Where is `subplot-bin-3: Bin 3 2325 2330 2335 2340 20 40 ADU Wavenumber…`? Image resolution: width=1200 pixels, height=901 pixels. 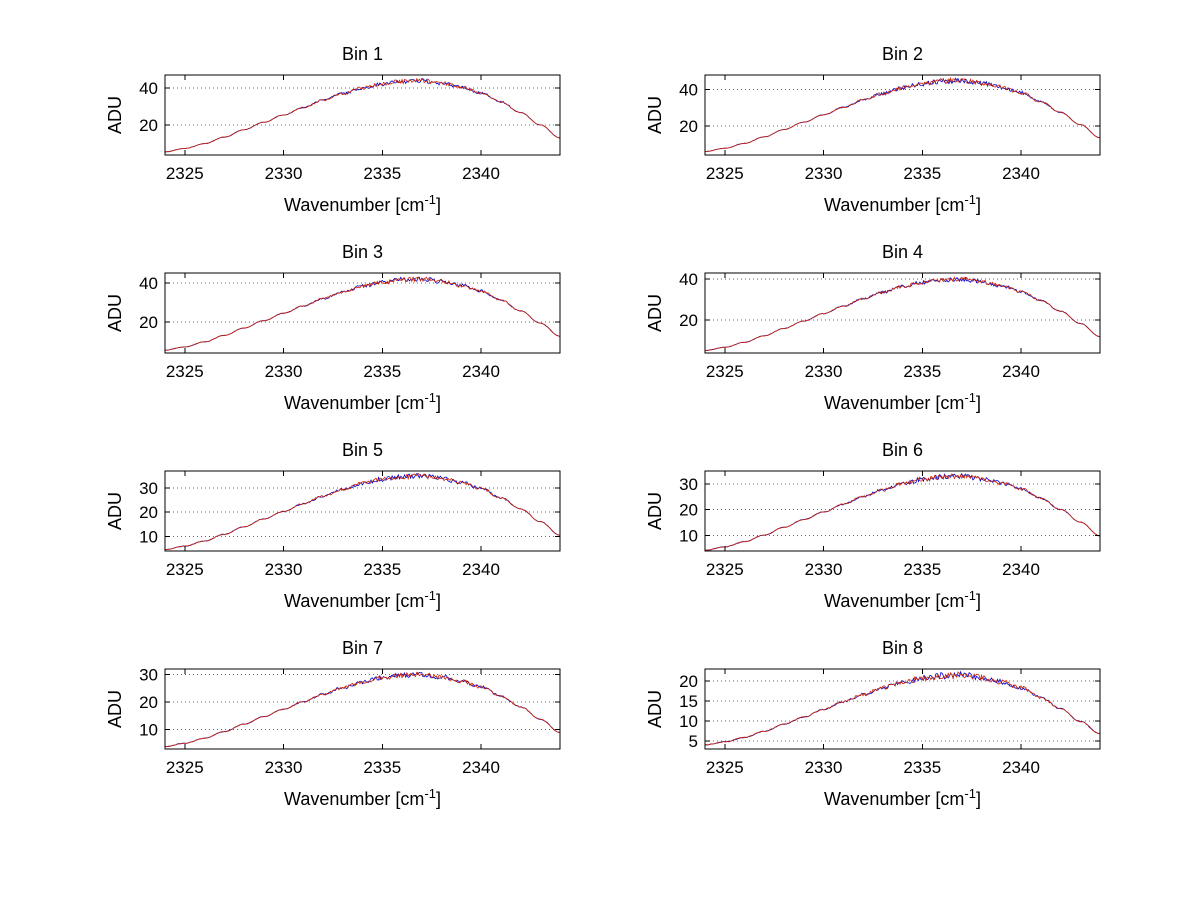 subplot-bin-3: Bin 3 2325 2330 2335 2340 20 40 ADU Wavenumber… is located at coordinates (330, 328).